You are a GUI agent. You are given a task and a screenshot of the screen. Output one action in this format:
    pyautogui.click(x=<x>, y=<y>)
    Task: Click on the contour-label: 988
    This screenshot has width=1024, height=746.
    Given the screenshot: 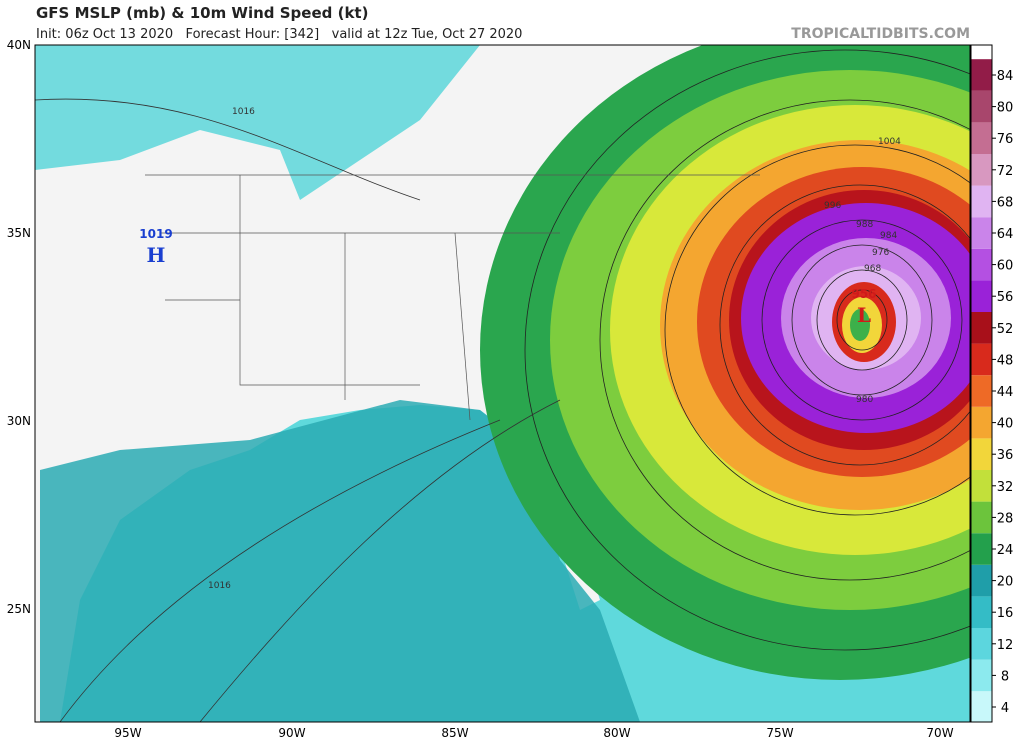 What is the action you would take?
    pyautogui.click(x=864, y=225)
    